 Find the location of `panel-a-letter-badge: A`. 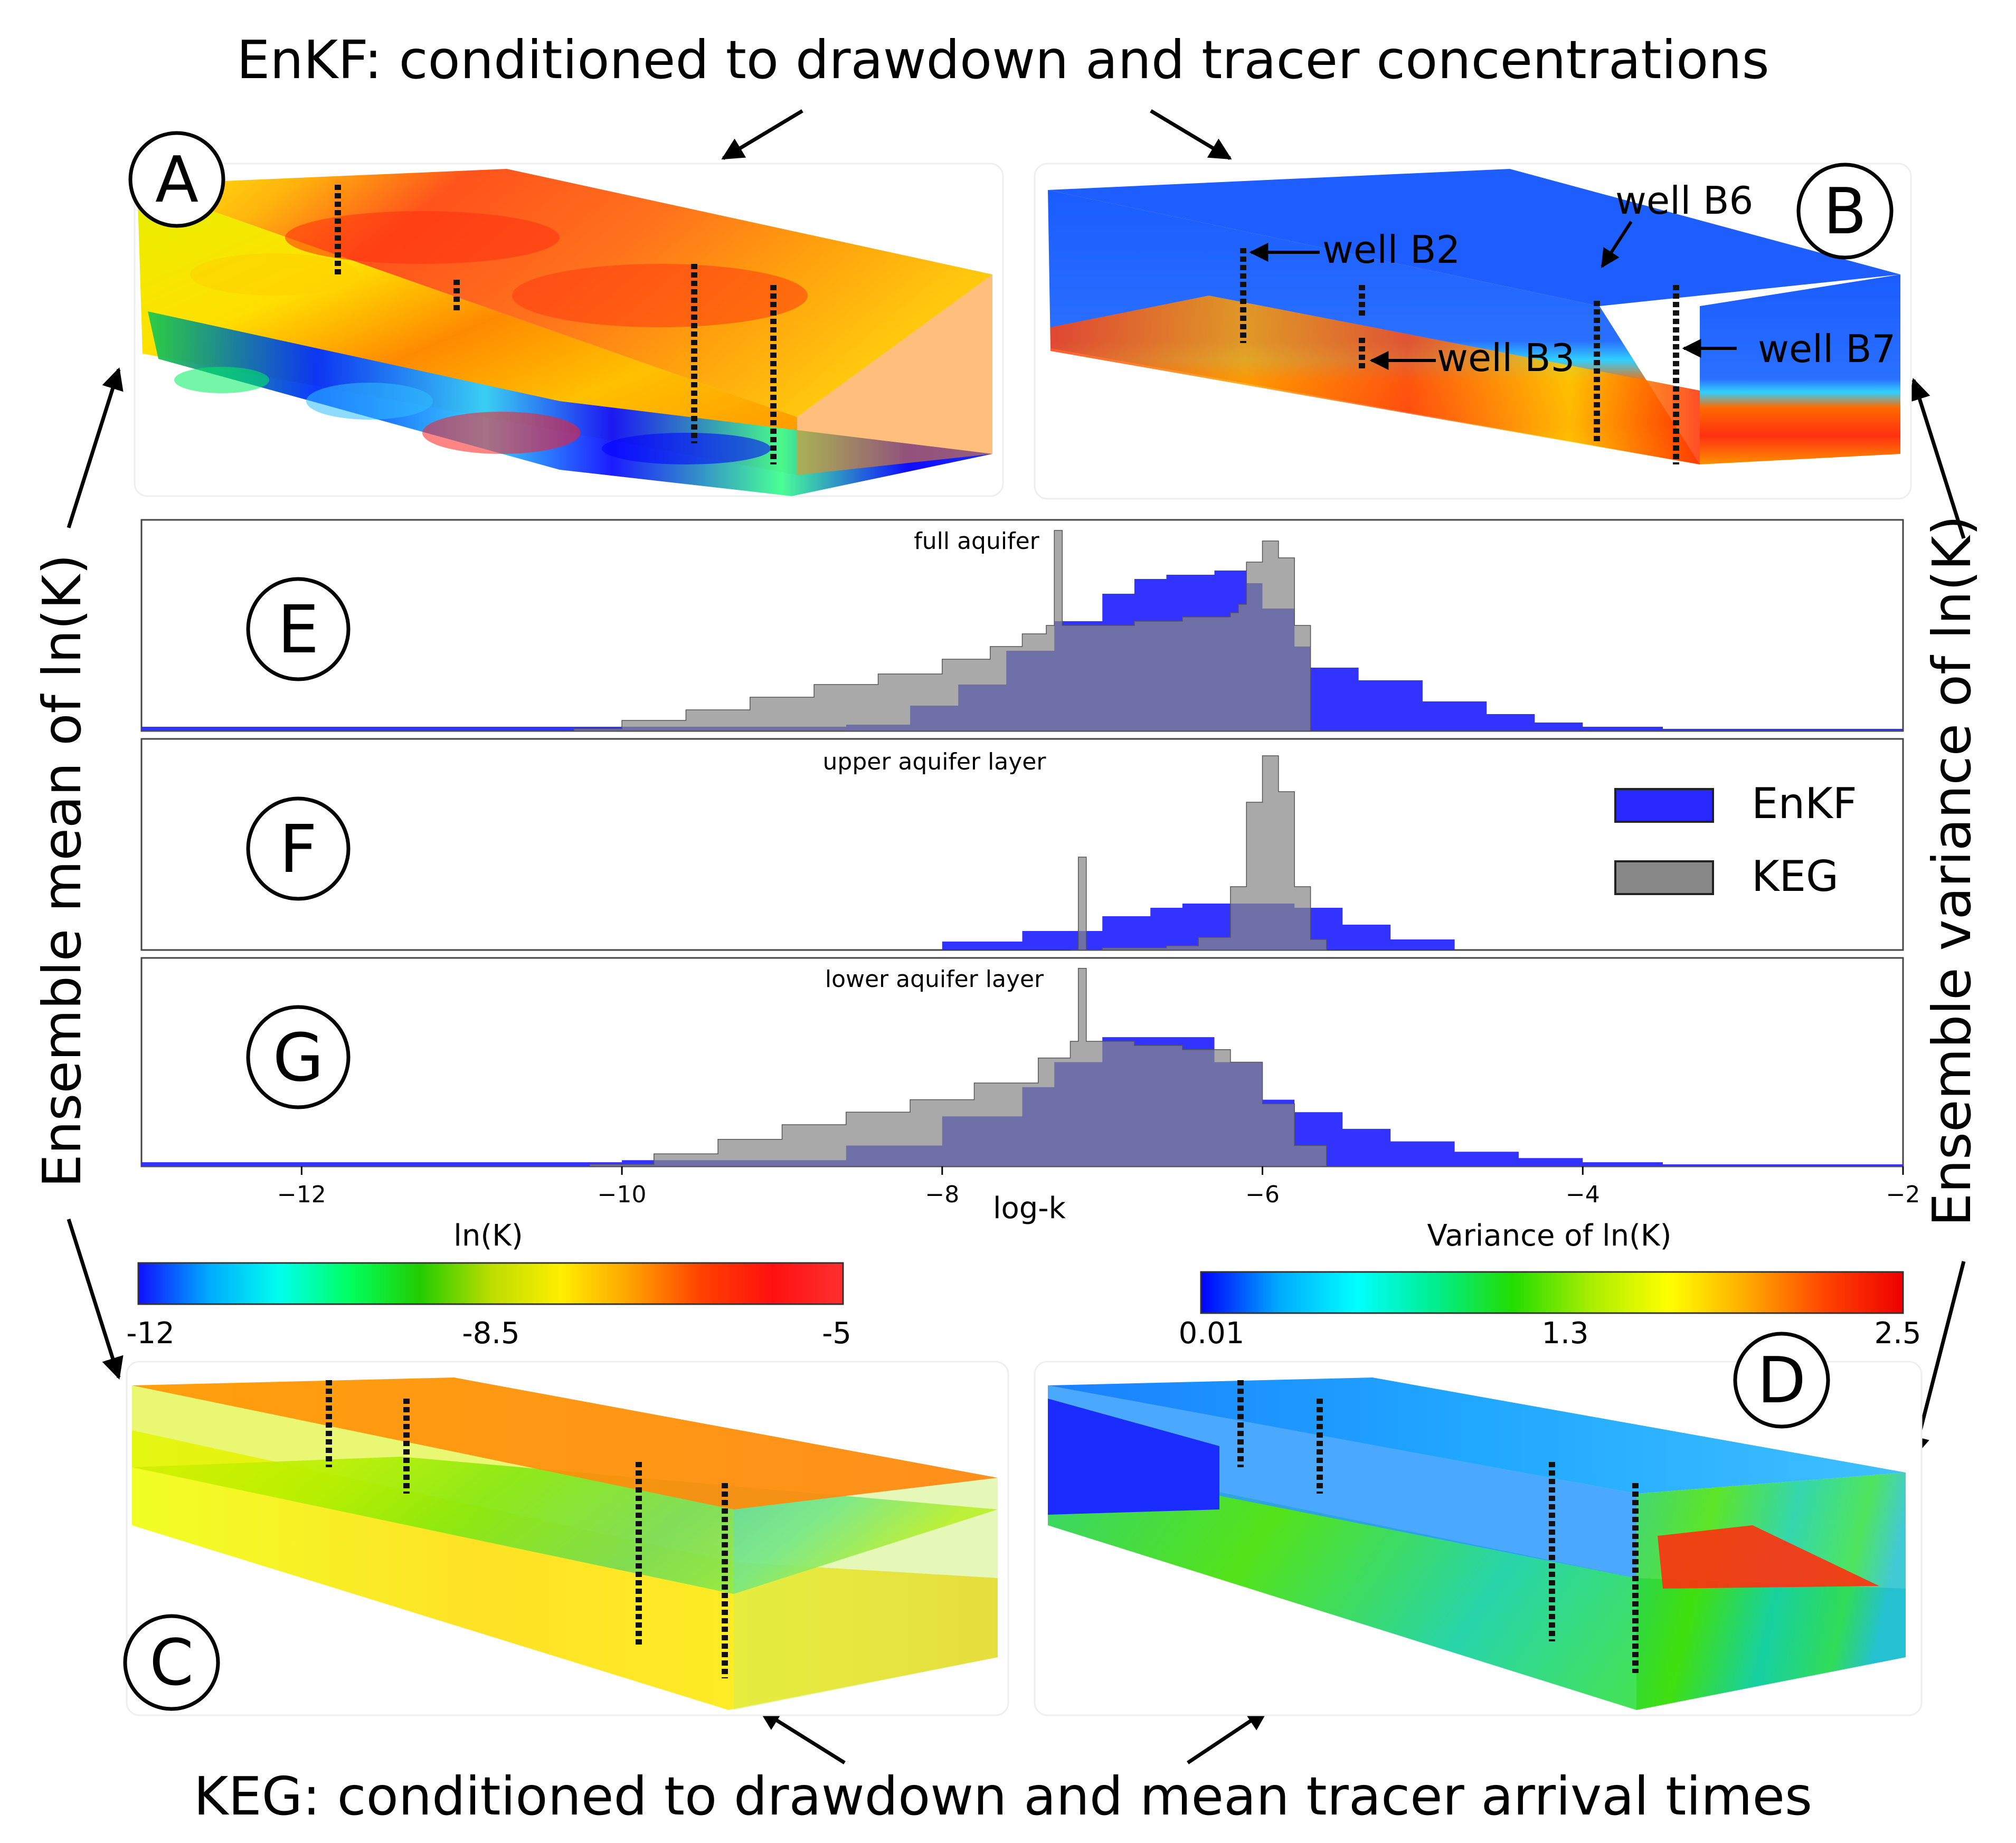

panel-a-letter-badge: A is located at coordinates (176, 179).